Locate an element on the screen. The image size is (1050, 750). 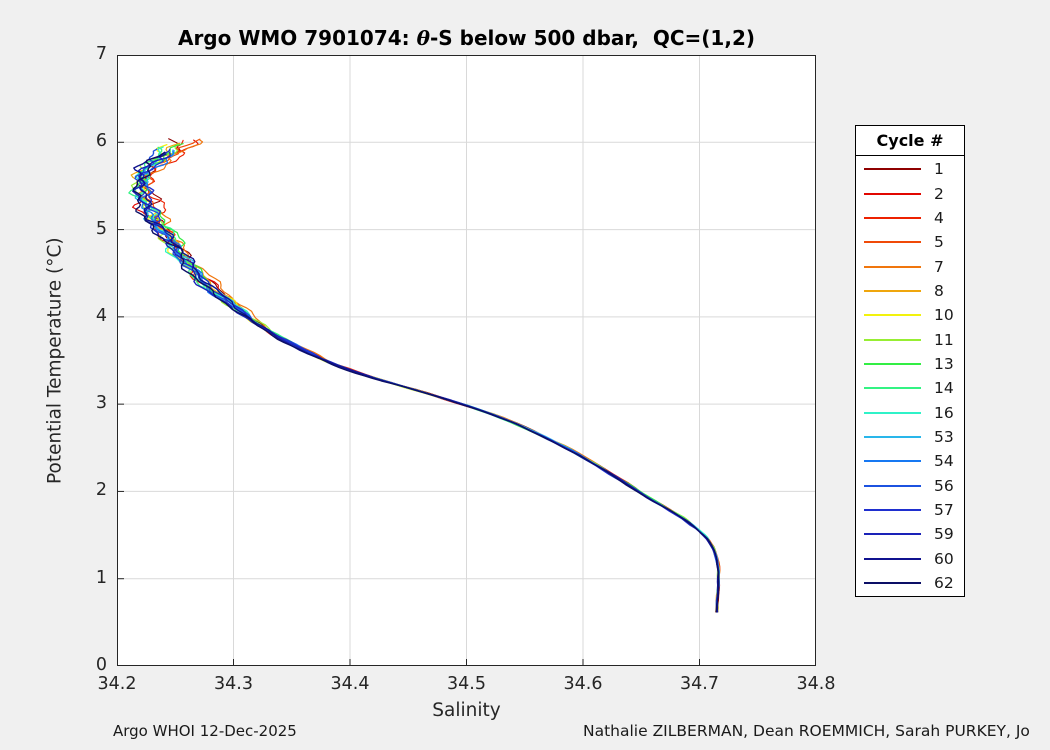
legend-box: Cycle # 1 2 4 5 7 8 10 11 13 14 16 53 54 56 57 59 60 62 is located at coordinates (910, 361).